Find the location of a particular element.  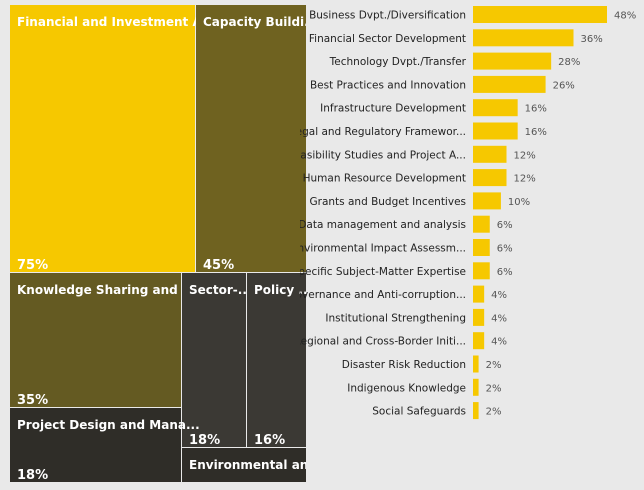

bar-row: Governance and Anti-corruption... 4% is located at coordinates (397, 294).